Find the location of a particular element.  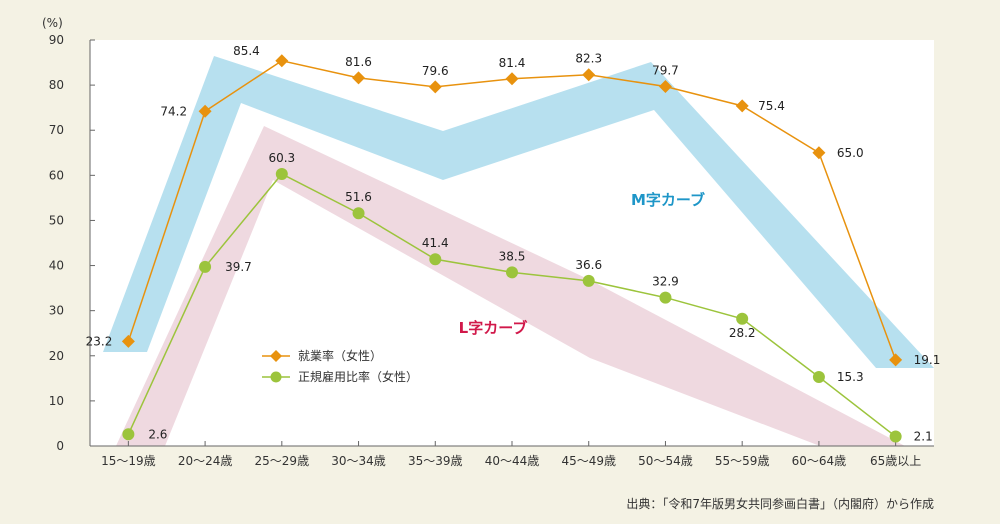

legend-item-employment: 就業率（女性） is located at coordinates (322, 355).